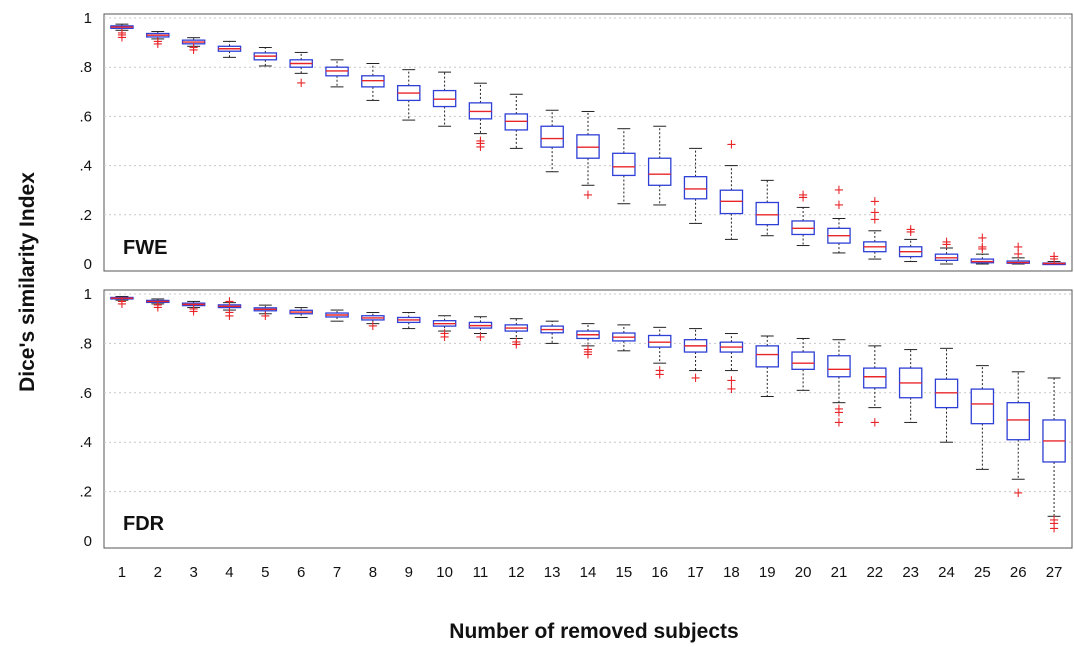 The image size is (1074, 647). What do you see at coordinates (695, 357) in the screenshot?
I see `box-17: +` at bounding box center [695, 357].